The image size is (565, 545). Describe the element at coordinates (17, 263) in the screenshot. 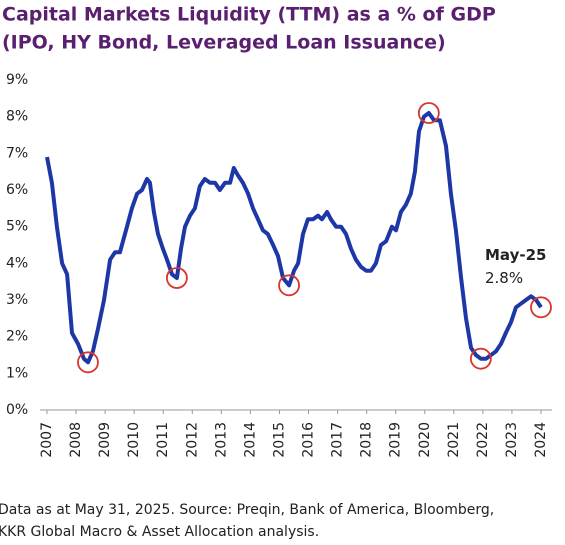

I see `y-tick-label: 4%` at that location.